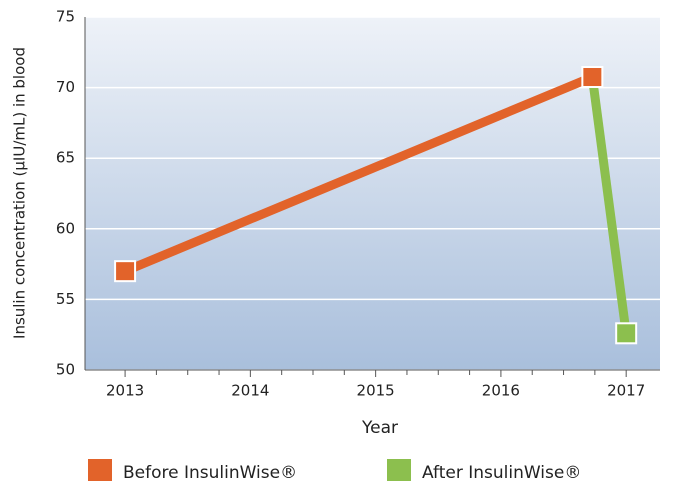 Image resolution: width=675 pixels, height=491 pixels. Describe the element at coordinates (65, 228) in the screenshot. I see `y-tick-label: 60` at that location.